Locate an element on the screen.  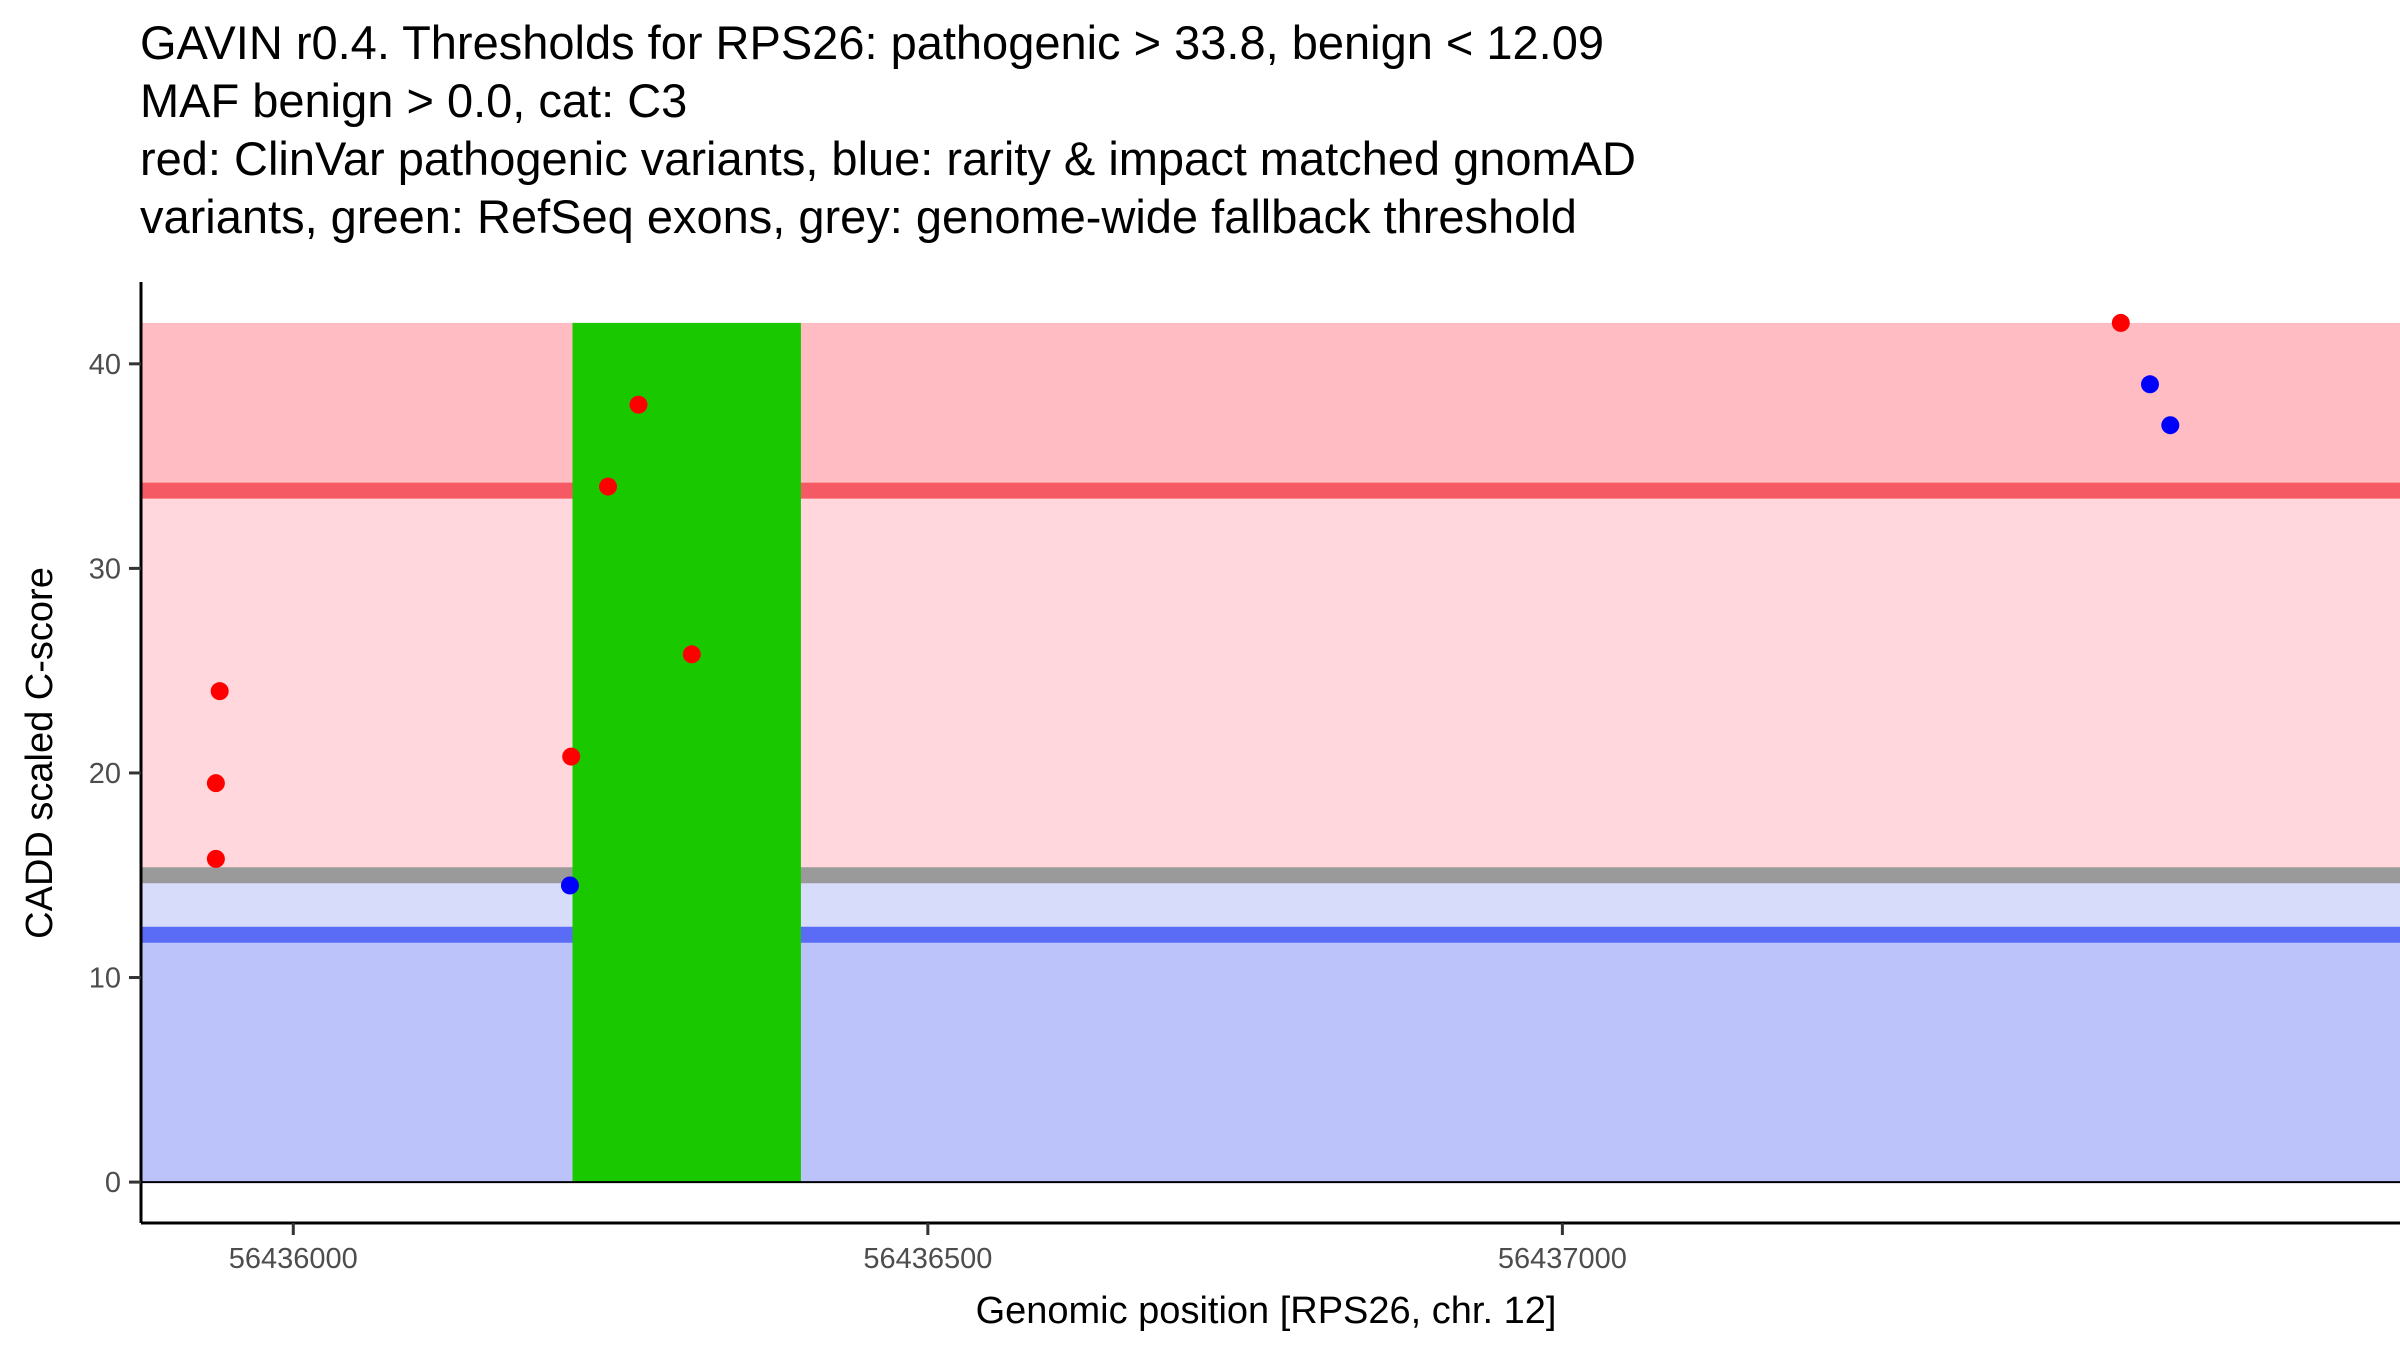
y-tick-label-20: 20 is located at coordinates (105, 774).